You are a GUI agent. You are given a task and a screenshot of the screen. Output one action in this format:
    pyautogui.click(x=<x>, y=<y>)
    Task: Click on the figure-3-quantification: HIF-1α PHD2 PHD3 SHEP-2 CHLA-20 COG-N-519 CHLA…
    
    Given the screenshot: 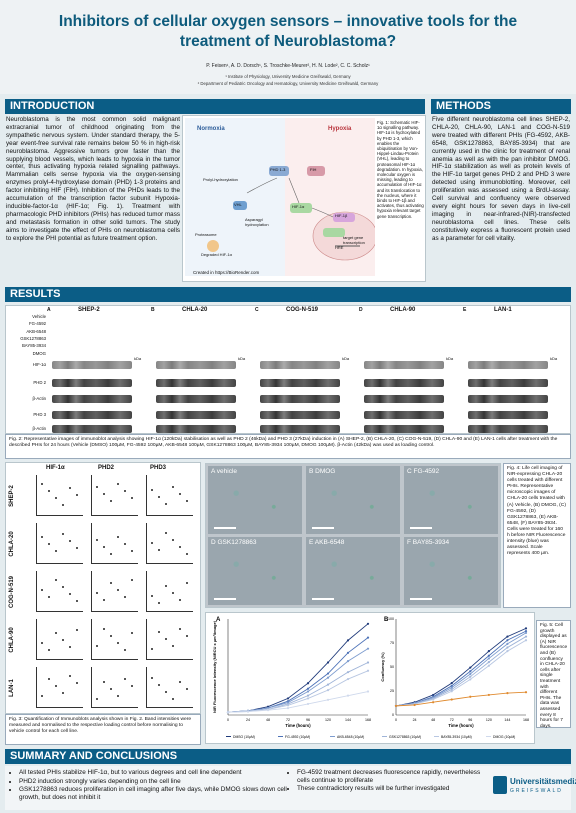 What is the action you would take?
    pyautogui.click(x=103, y=588)
    